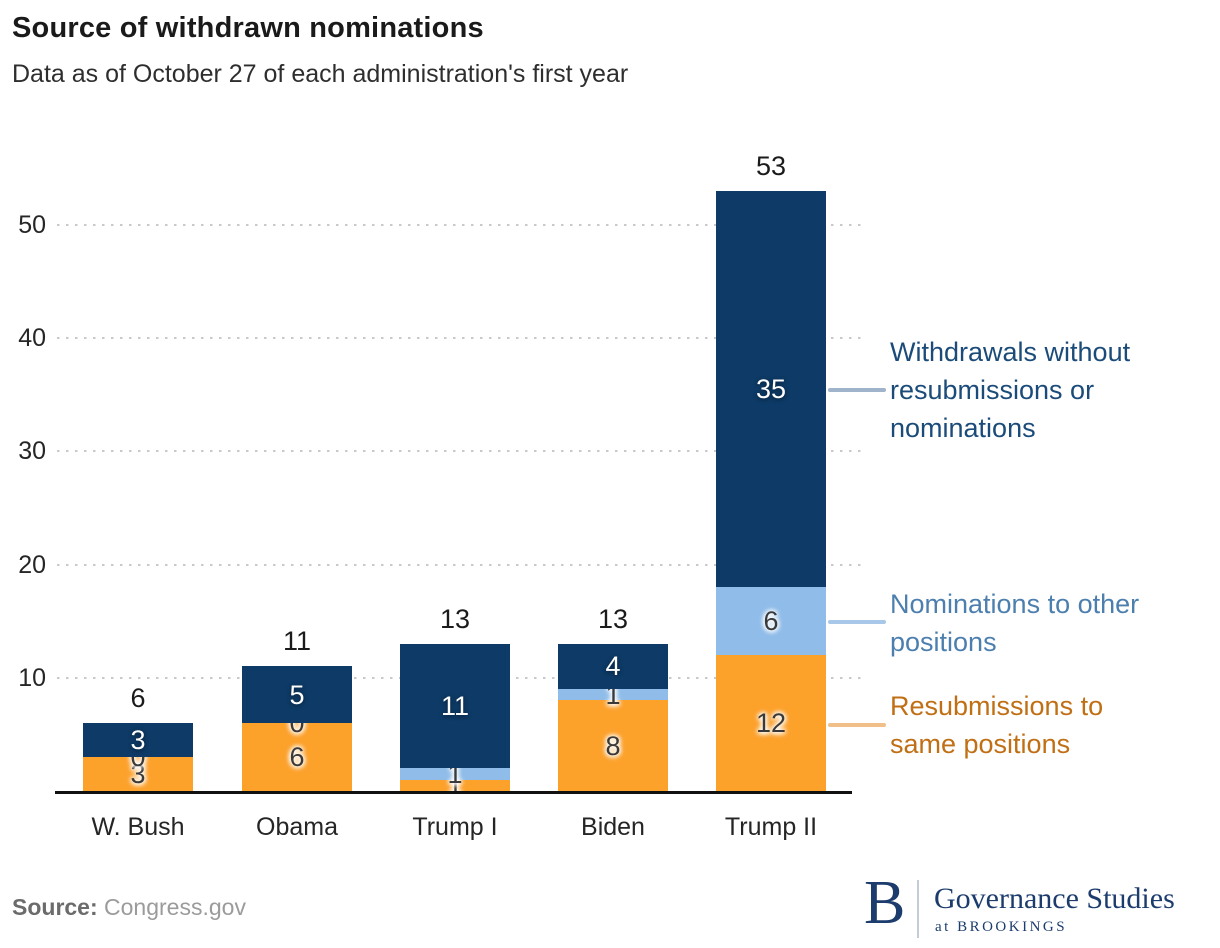 Image resolution: width=1220 pixels, height=948 pixels. Describe the element at coordinates (1001, 927) in the screenshot. I see `logo-tagline: at BROOKINGS` at that location.